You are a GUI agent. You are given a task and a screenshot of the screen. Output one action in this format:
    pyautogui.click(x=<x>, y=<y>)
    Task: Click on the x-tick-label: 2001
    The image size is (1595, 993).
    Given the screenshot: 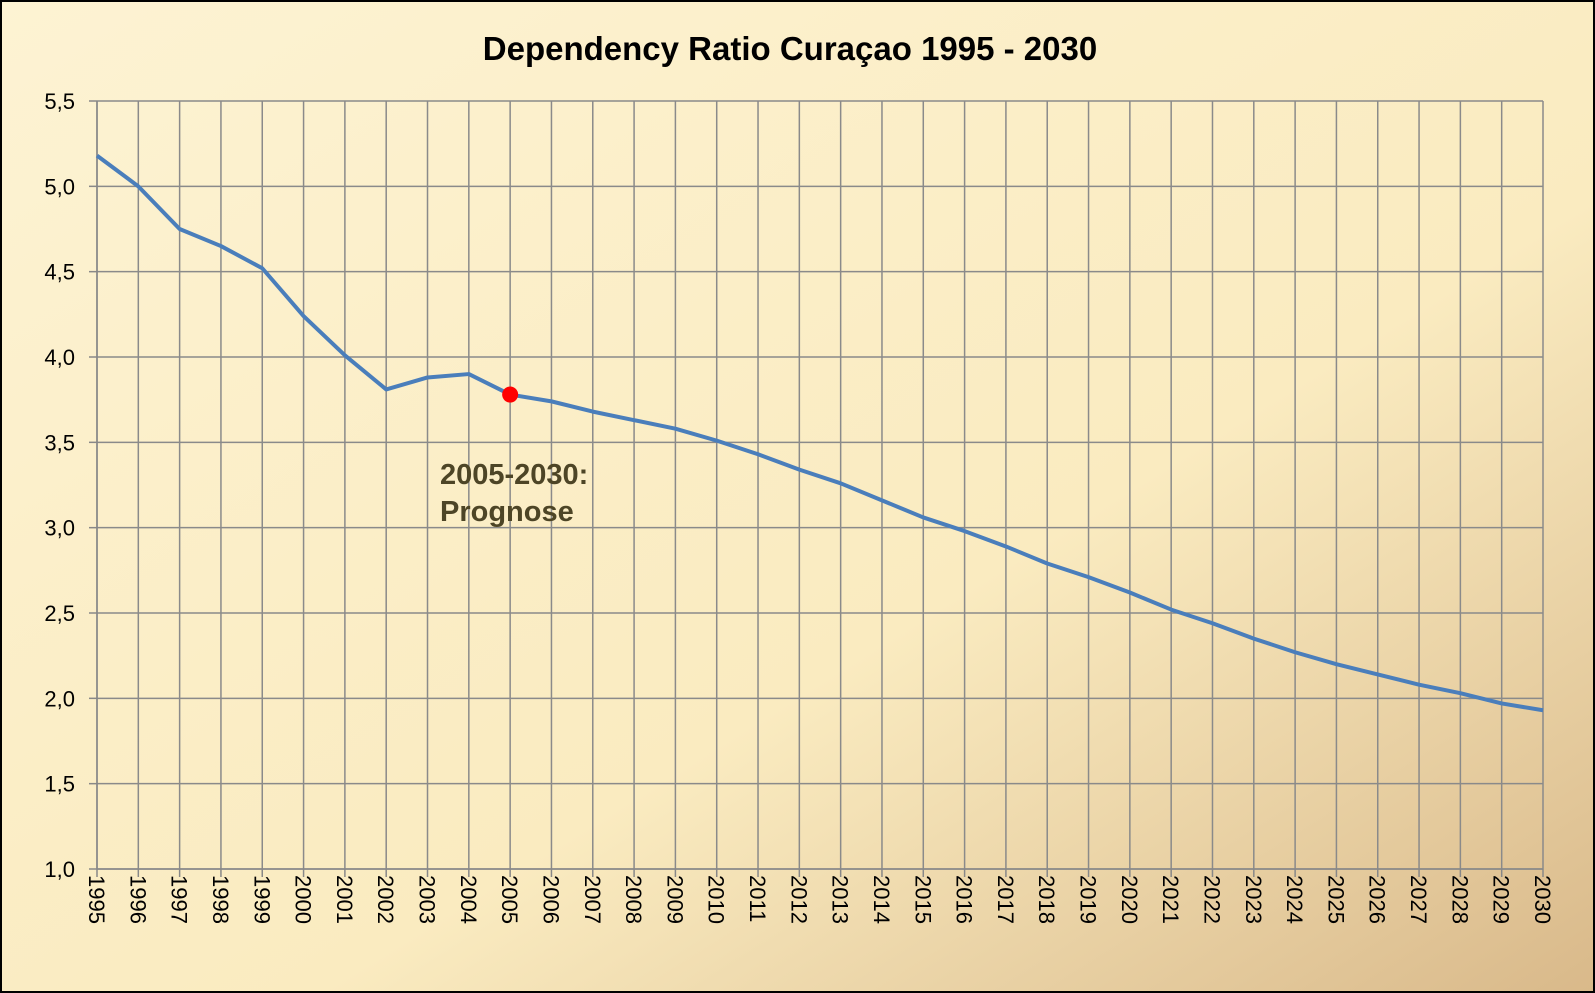 What is the action you would take?
    pyautogui.click(x=344, y=899)
    